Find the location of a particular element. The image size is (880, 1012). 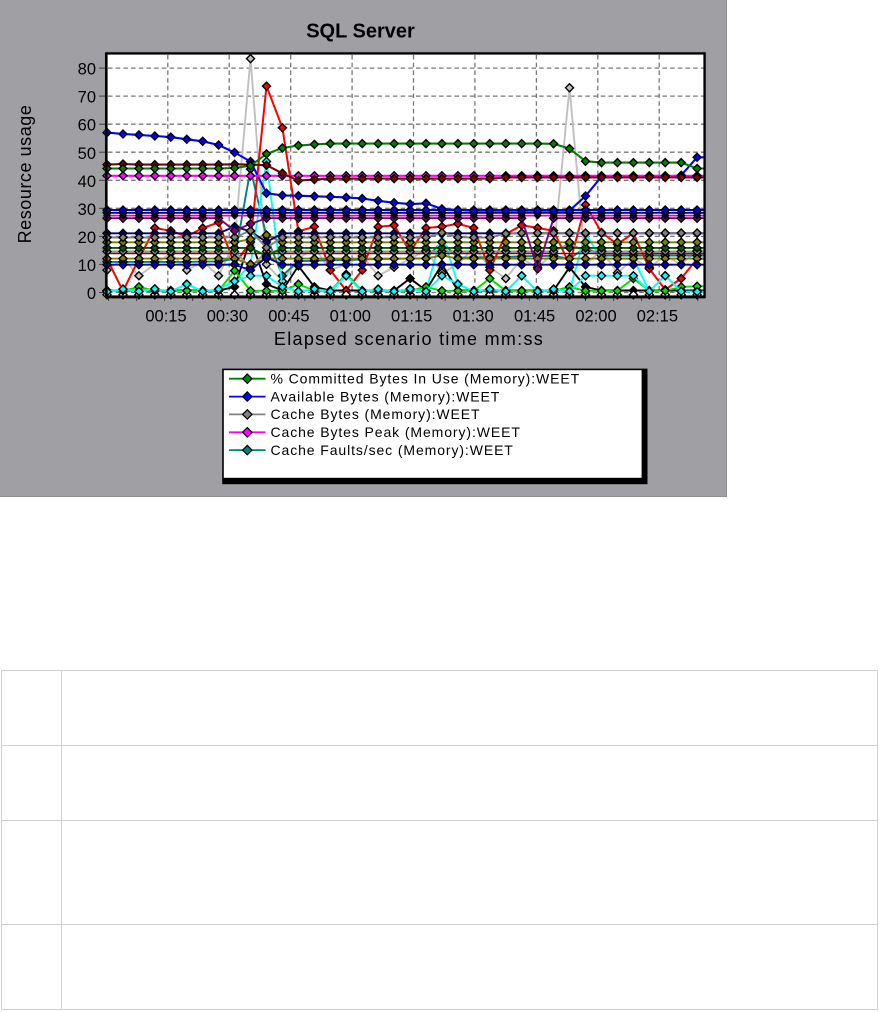

svg-text: 0 is located at coordinates (91, 294).